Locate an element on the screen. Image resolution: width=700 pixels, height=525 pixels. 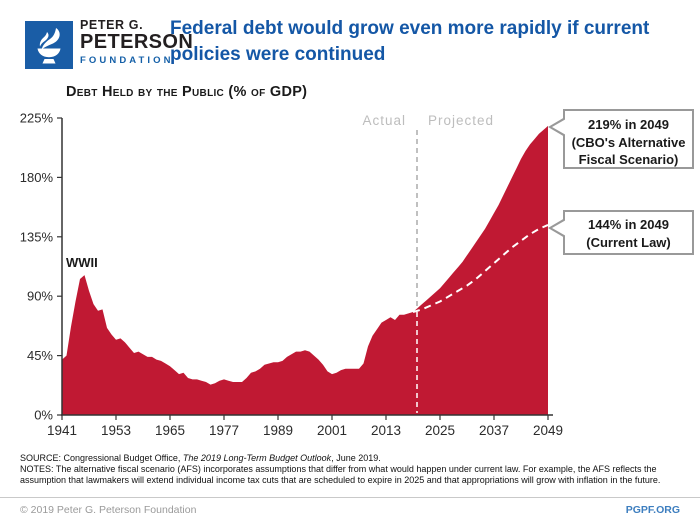
logo-line-peterson: PETERSON is located at coordinates (137, 42).